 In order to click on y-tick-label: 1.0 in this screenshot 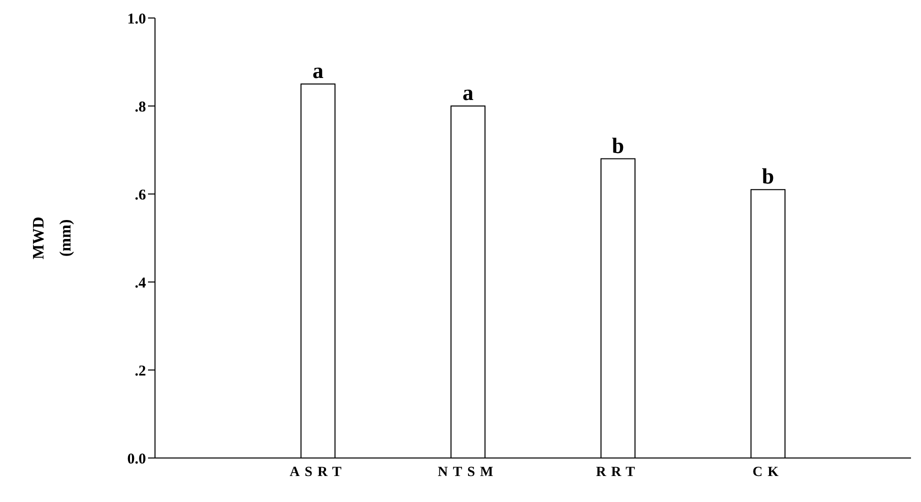, I will do `click(136, 19)`.